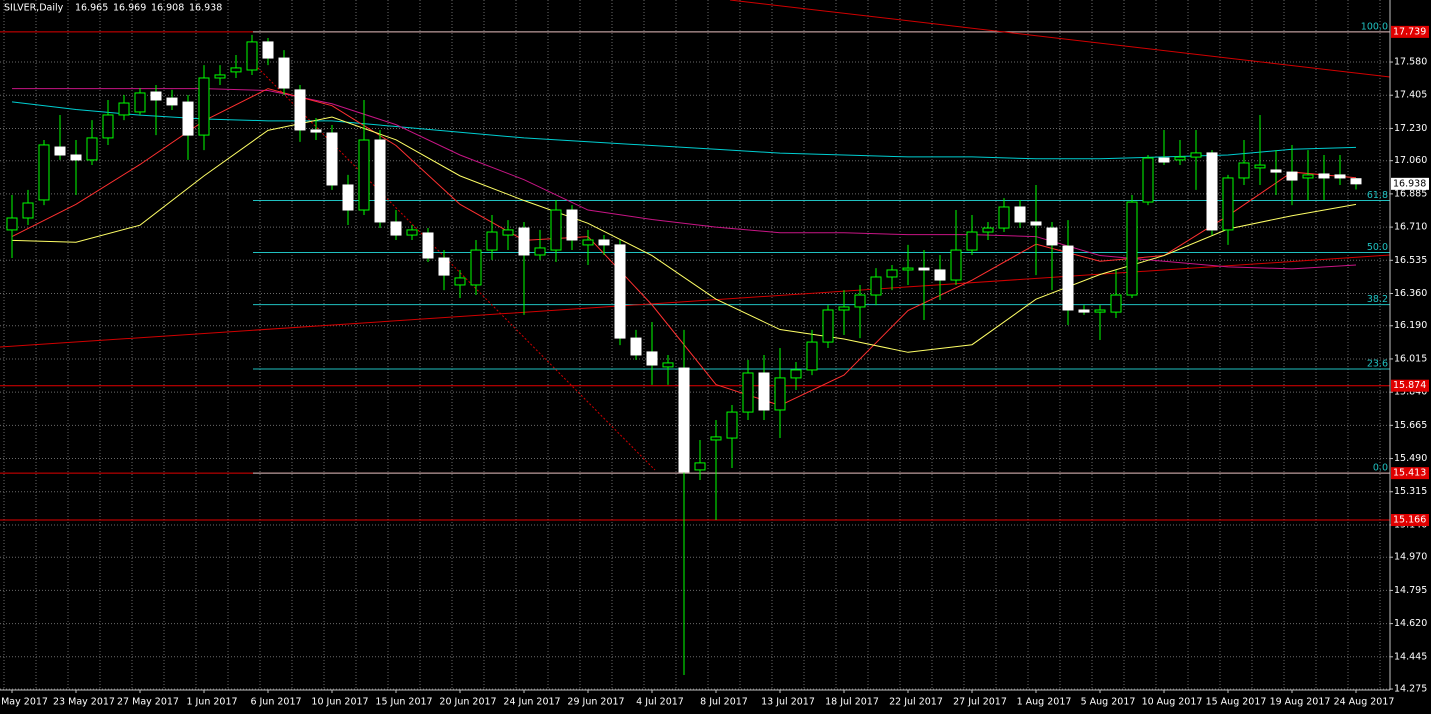 The width and height of the screenshot is (1431, 714). What do you see at coordinates (211, 702) in the screenshot?
I see `x-tick-label: 1 Jun 2017` at bounding box center [211, 702].